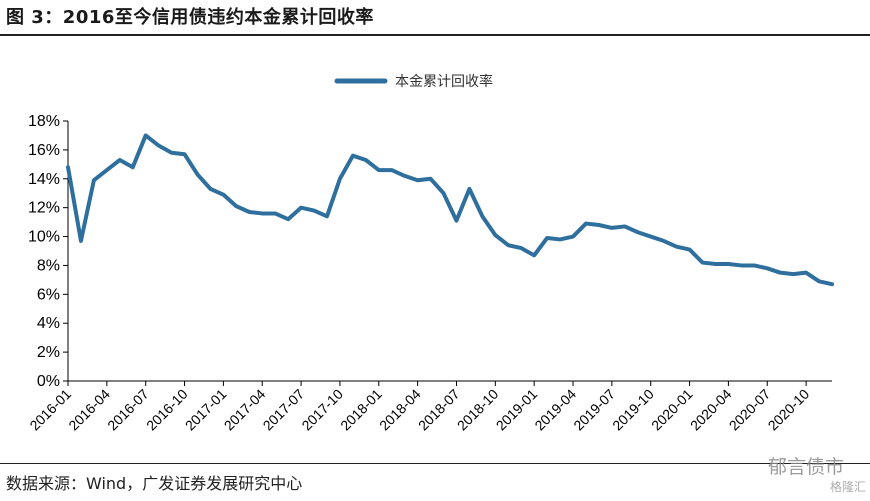  I want to click on y-tick-label: 12%, so click(44, 208).